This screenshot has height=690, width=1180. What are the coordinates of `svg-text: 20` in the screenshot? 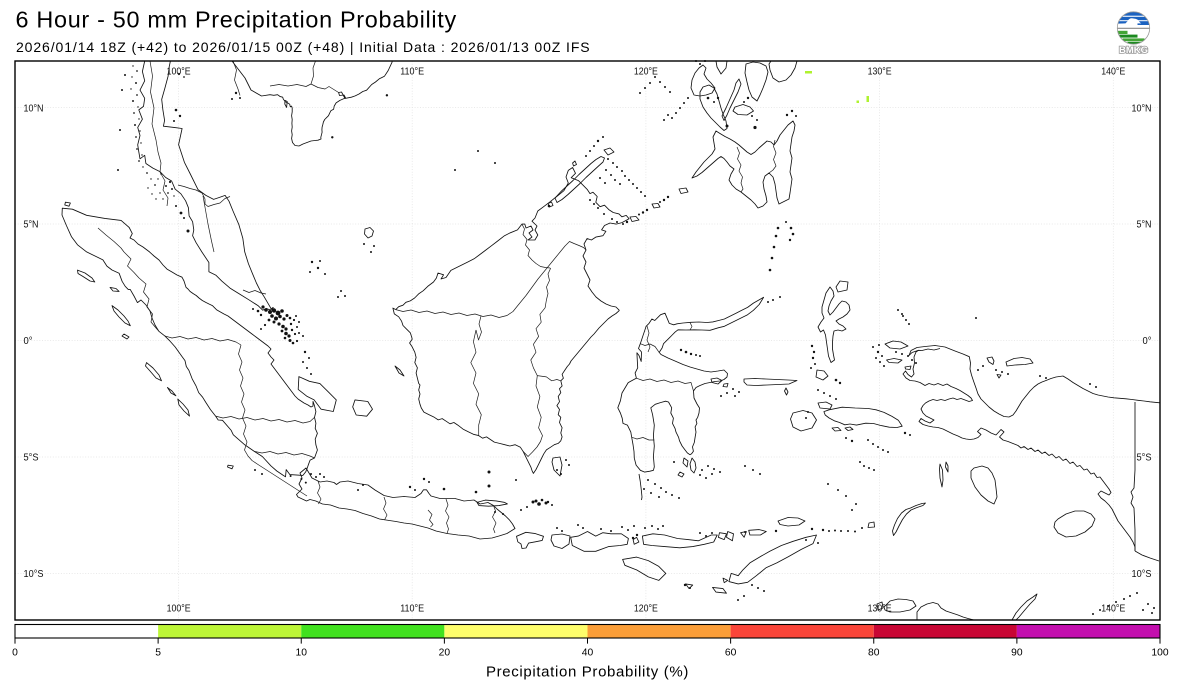 It's located at (445, 652).